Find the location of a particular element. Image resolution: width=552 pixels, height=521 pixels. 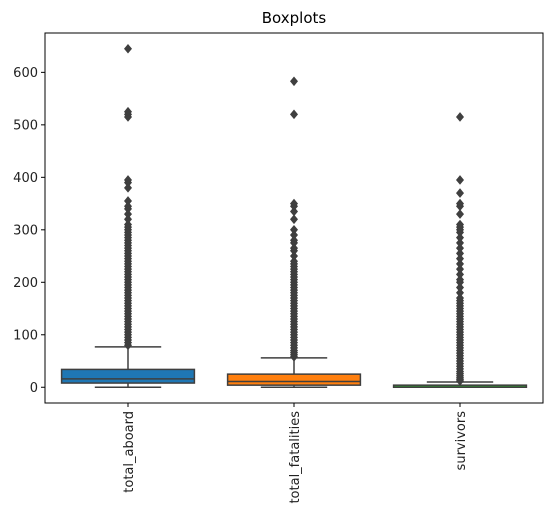

box-total_aboard is located at coordinates (128, 376).